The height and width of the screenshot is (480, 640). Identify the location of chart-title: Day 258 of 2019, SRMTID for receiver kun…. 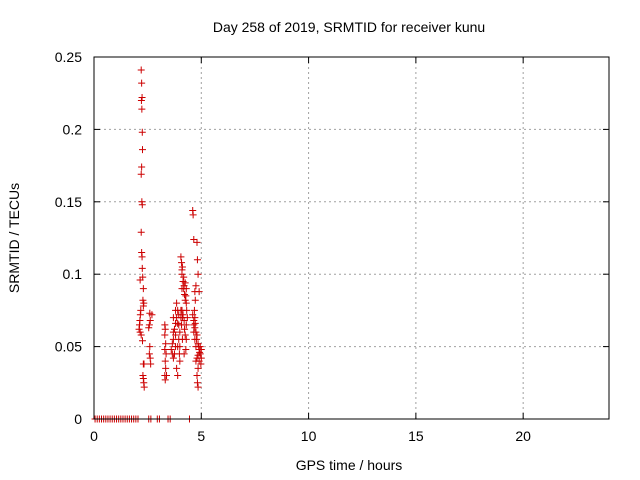
(349, 27).